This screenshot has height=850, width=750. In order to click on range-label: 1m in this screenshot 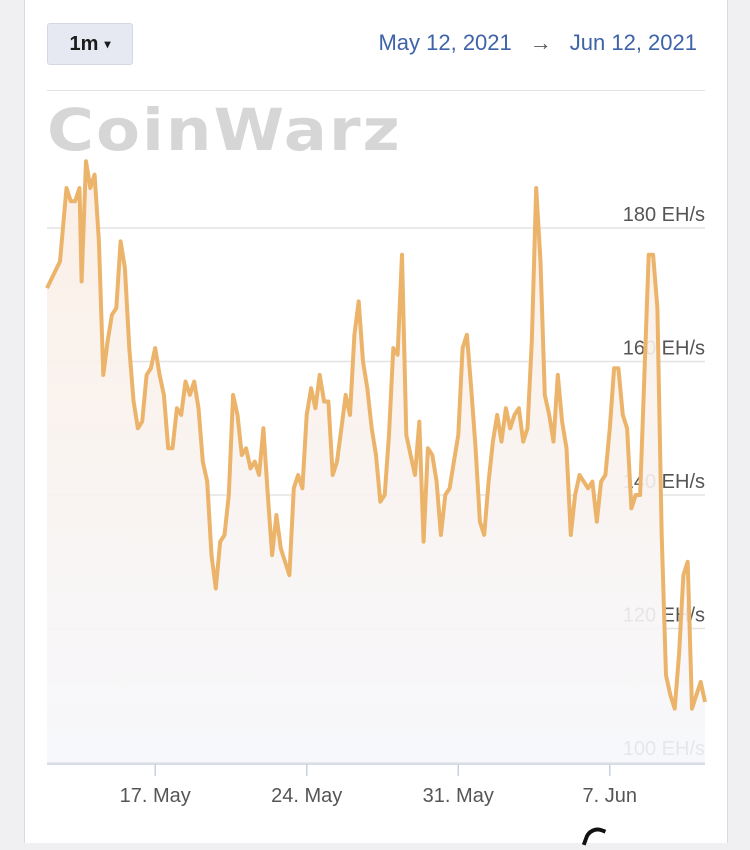, I will do `click(84, 43)`.